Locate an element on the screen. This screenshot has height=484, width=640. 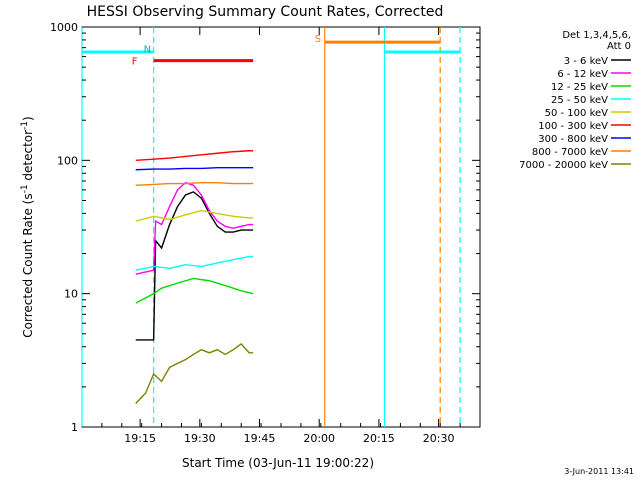
legend-label-7: 800 - 7000 keV is located at coordinates (570, 152).